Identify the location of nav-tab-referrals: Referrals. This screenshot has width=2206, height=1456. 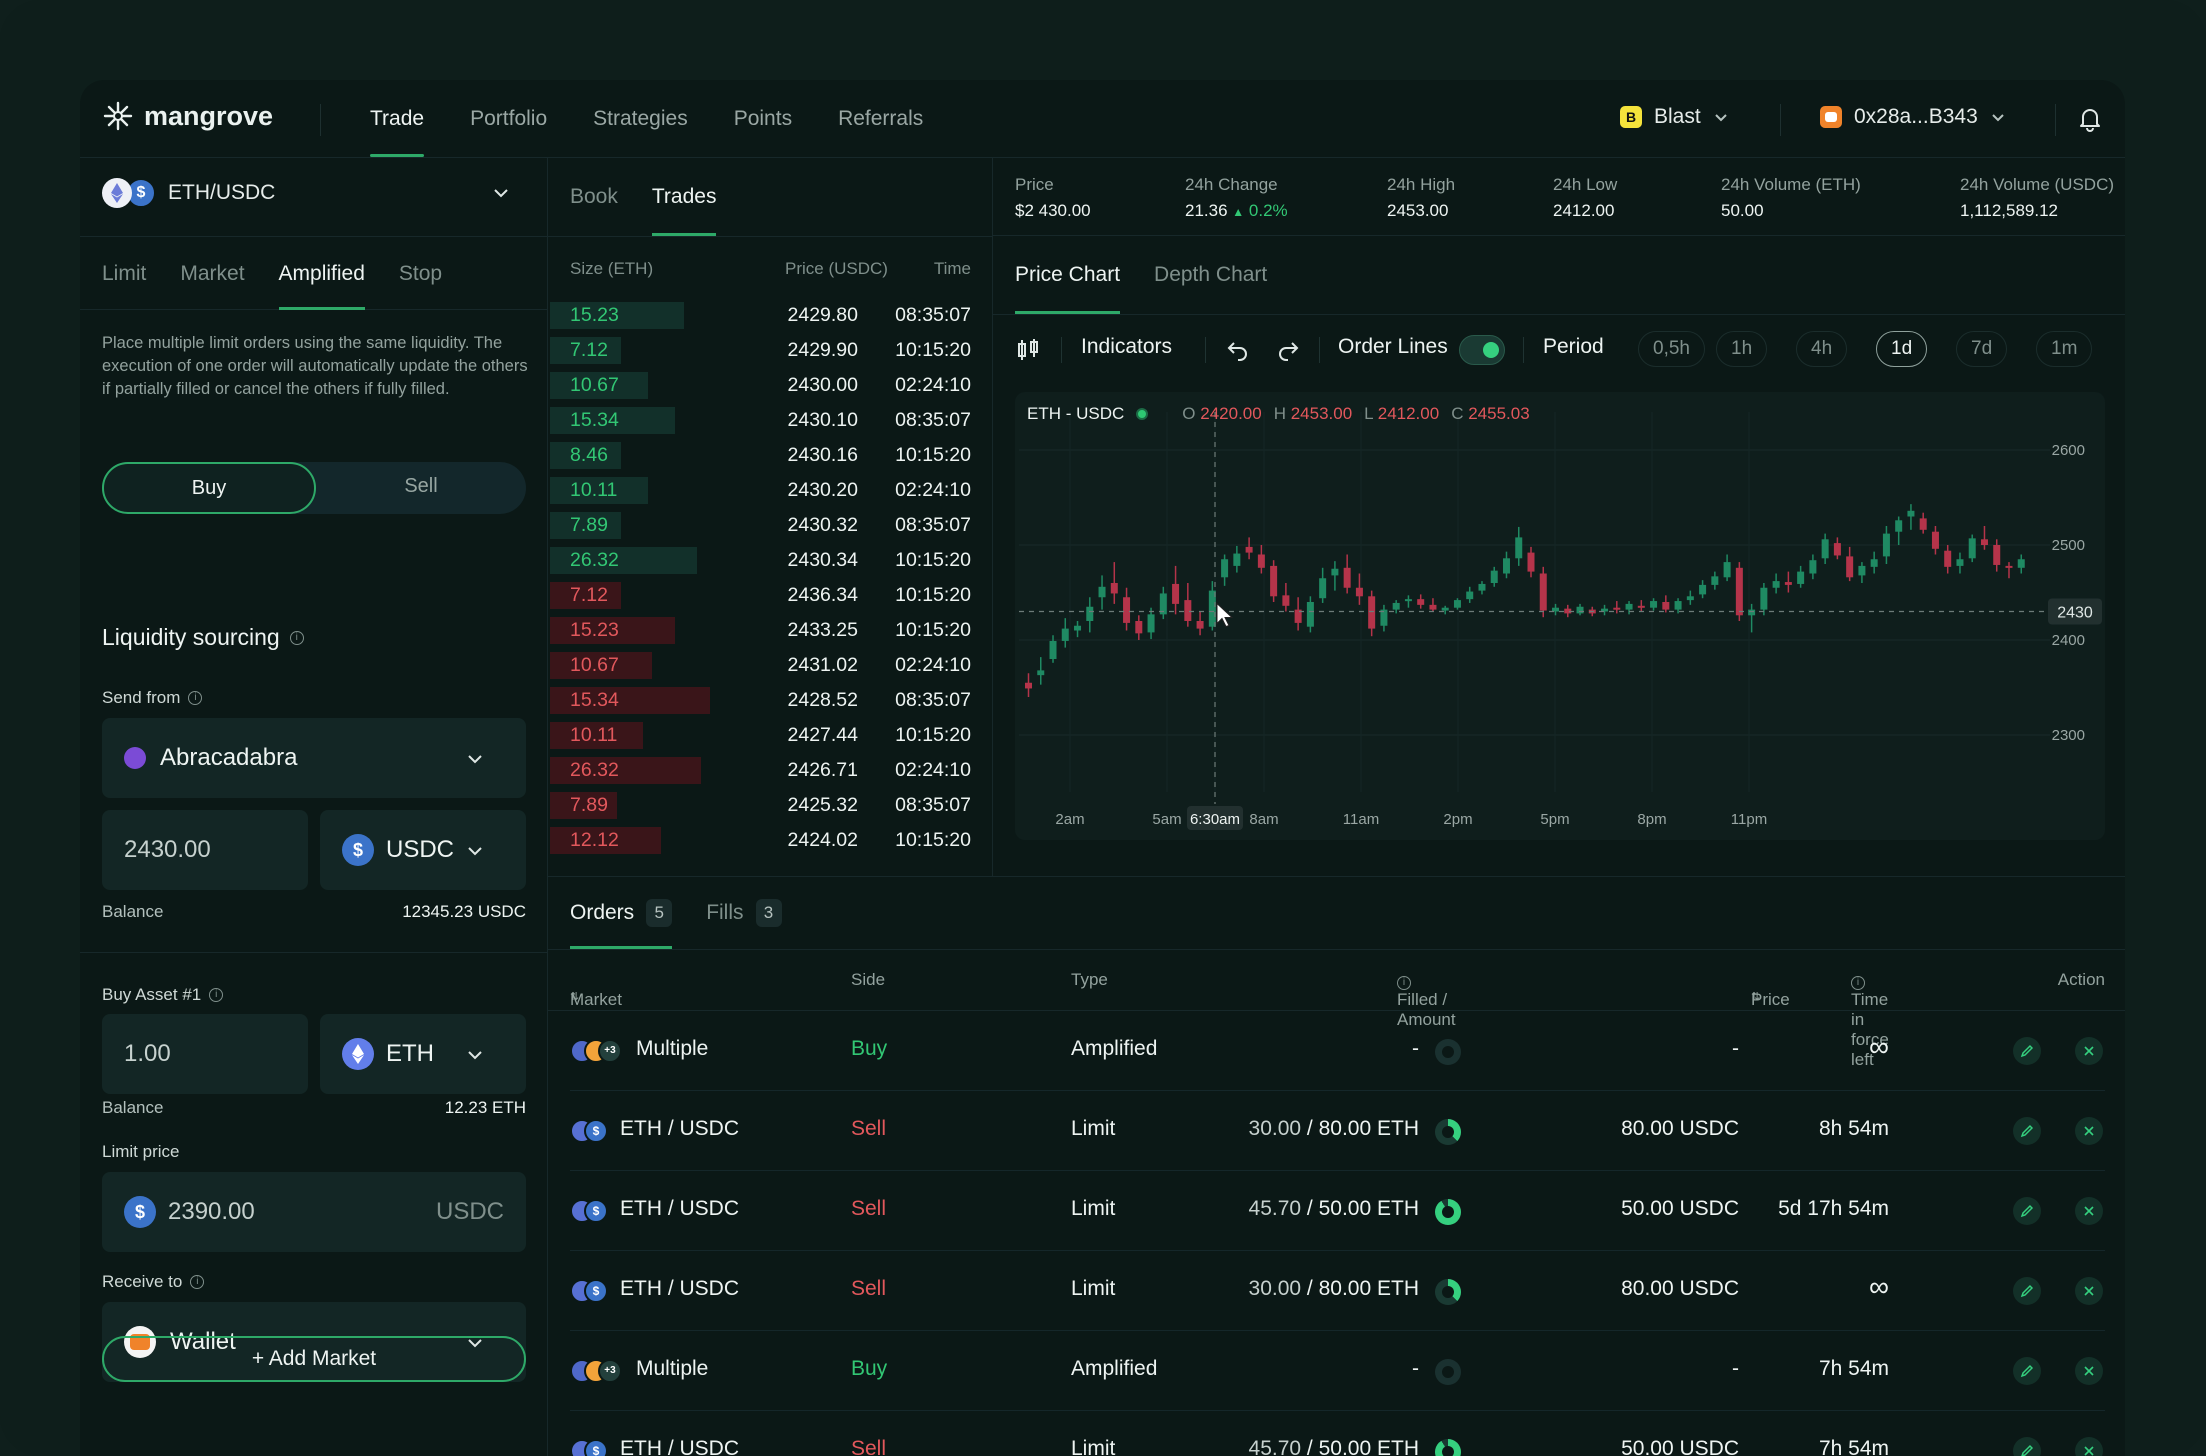
(881, 118).